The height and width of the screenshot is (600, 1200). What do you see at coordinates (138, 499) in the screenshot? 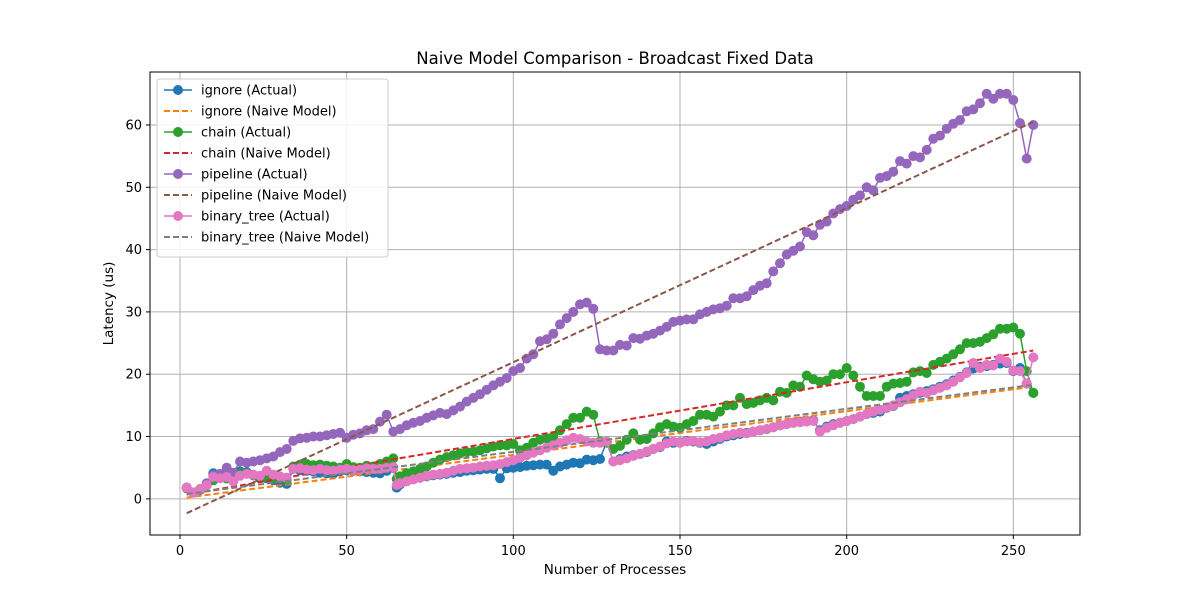
I see `y-tick-label: 0` at bounding box center [138, 499].